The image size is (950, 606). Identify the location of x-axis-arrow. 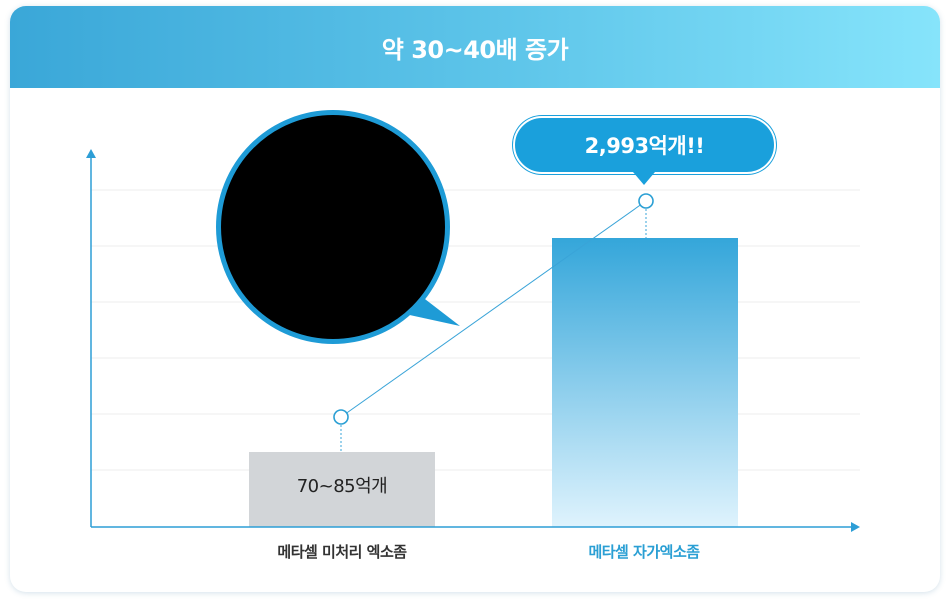
(855, 527).